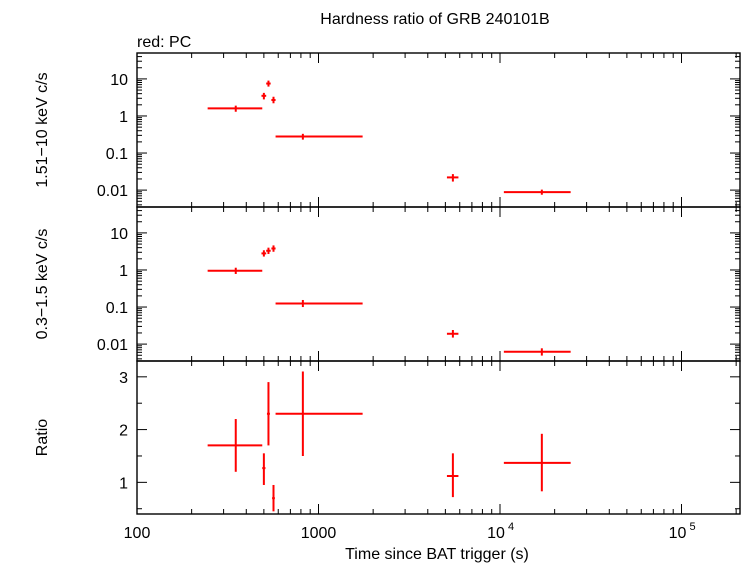 This screenshot has height=566, width=742. Describe the element at coordinates (434, 19) in the screenshot. I see `chart-title: Hardness ratio of GRB 240101B` at that location.